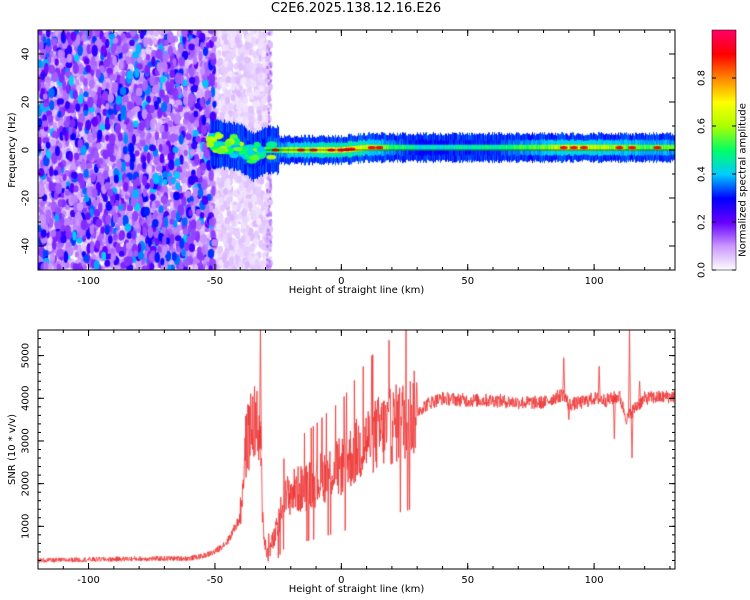 This screenshot has width=750, height=600. Describe the element at coordinates (26, 198) in the screenshot. I see `spectrogram-y-tick-label: -20` at that location.